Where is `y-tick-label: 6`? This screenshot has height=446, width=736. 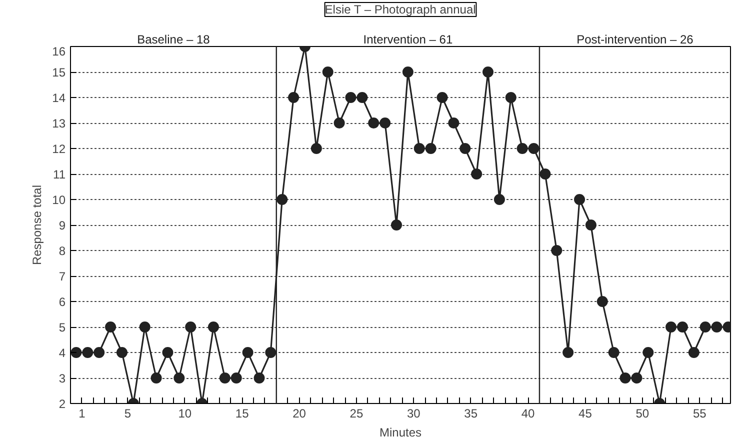
y-tick-label: 6 is located at coordinates (62, 302).